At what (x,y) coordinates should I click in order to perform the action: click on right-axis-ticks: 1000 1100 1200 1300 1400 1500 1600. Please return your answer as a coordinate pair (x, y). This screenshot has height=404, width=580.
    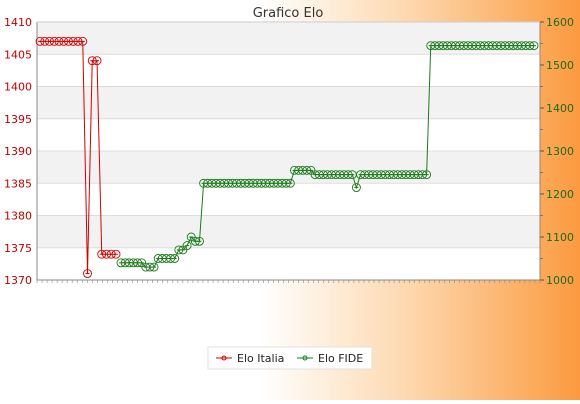
    Looking at the image, I should click on (557, 151).